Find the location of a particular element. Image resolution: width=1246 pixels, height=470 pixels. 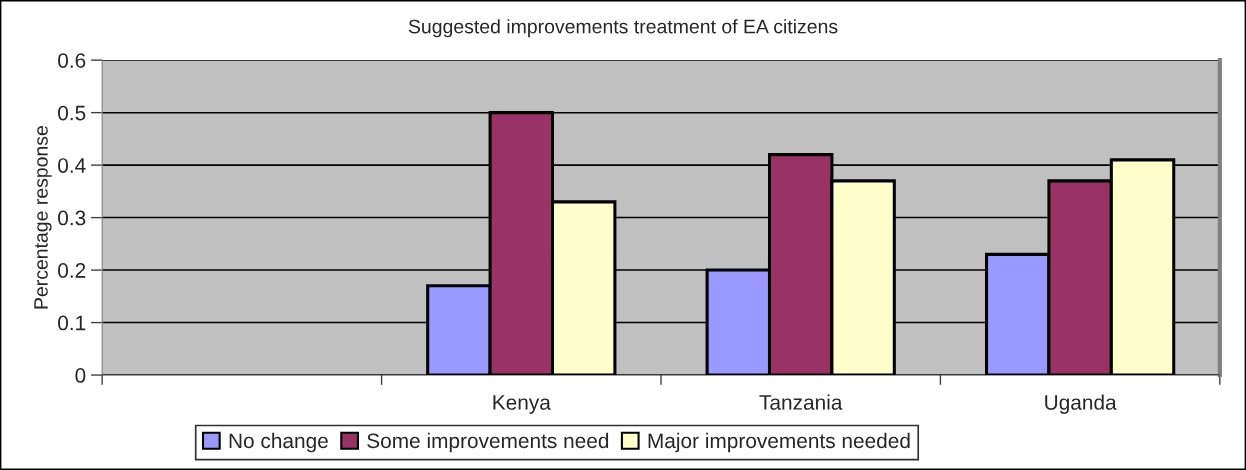

y-tick-label: 0.2 is located at coordinates (72, 270).